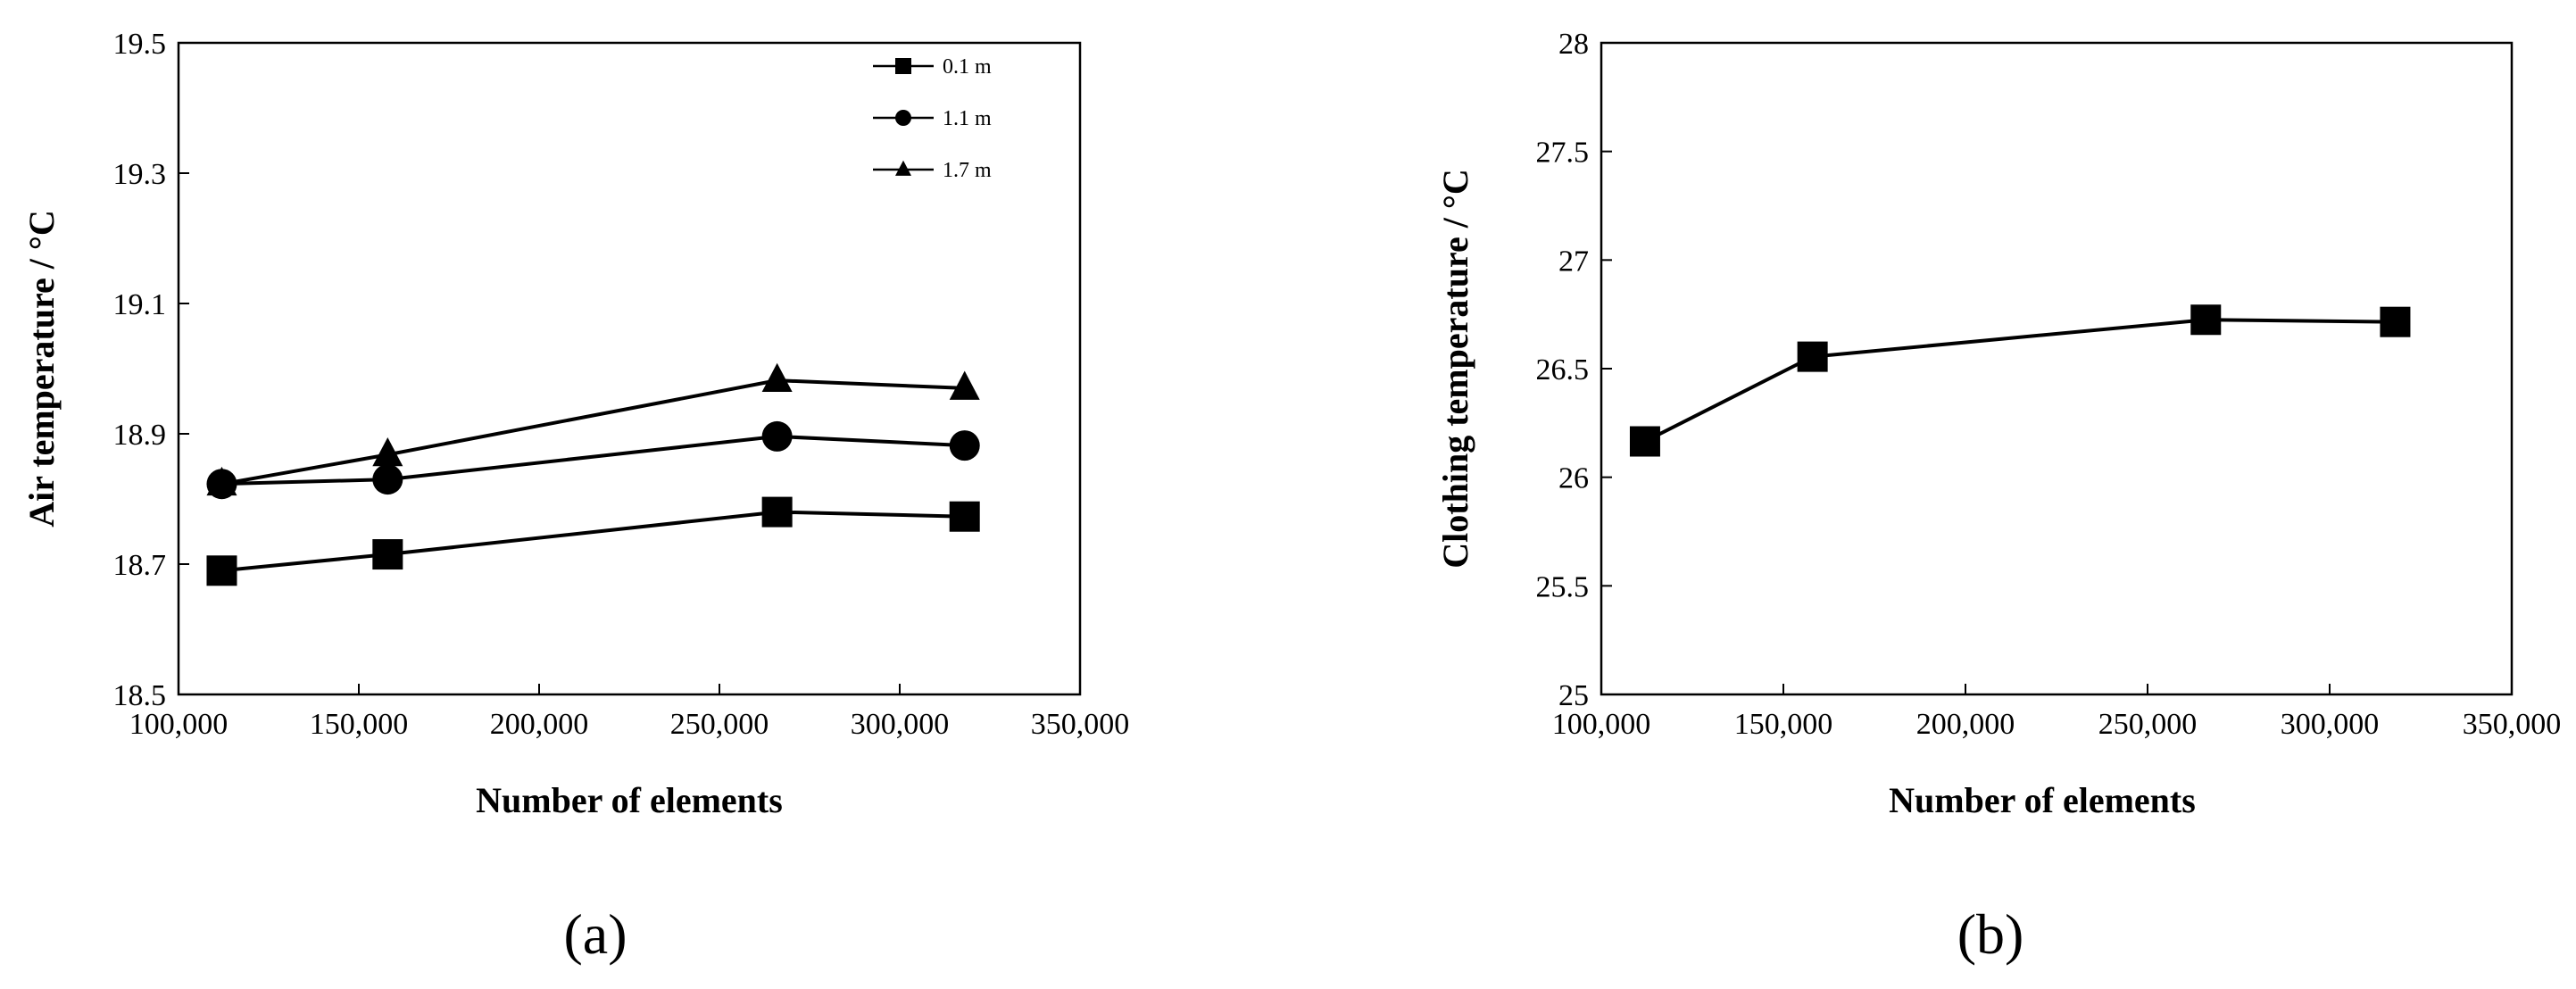  I want to click on panel-a-y-tick-label: 18.9, so click(140, 436).